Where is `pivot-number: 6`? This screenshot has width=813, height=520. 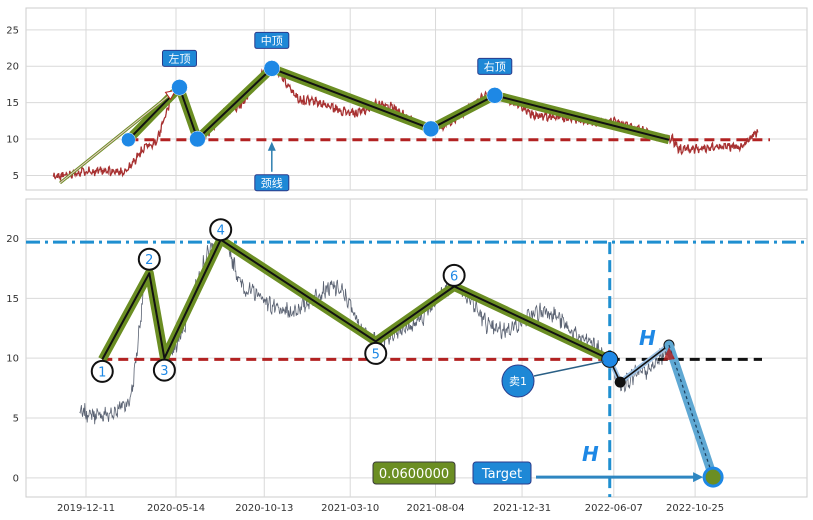
pivot-number: 6 is located at coordinates (454, 276).